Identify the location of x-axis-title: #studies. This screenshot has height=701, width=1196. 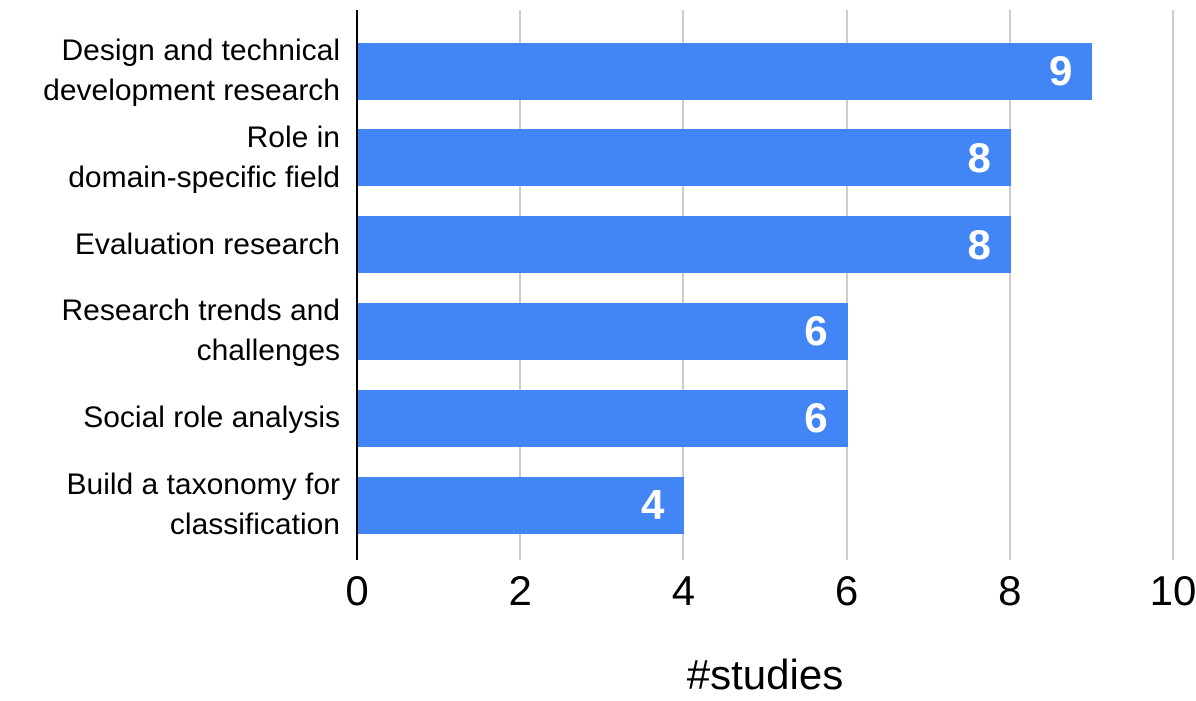
(765, 674).